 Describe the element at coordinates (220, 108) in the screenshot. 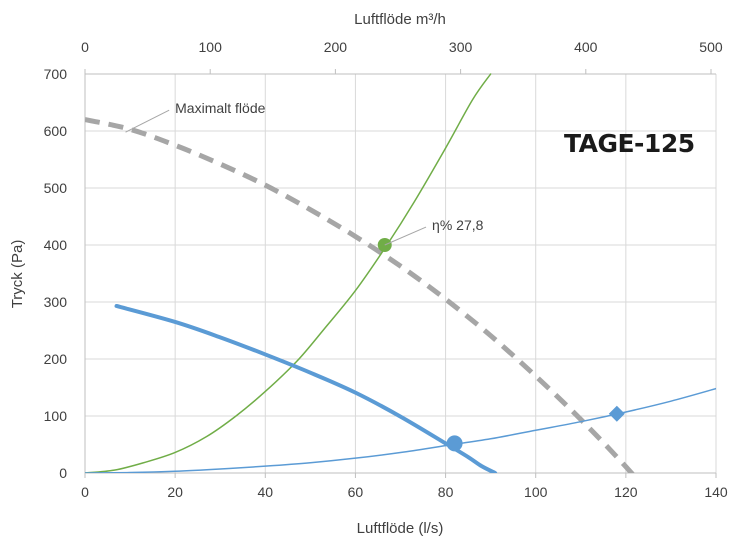

I see `annotation-label: Maximalt flöde` at that location.